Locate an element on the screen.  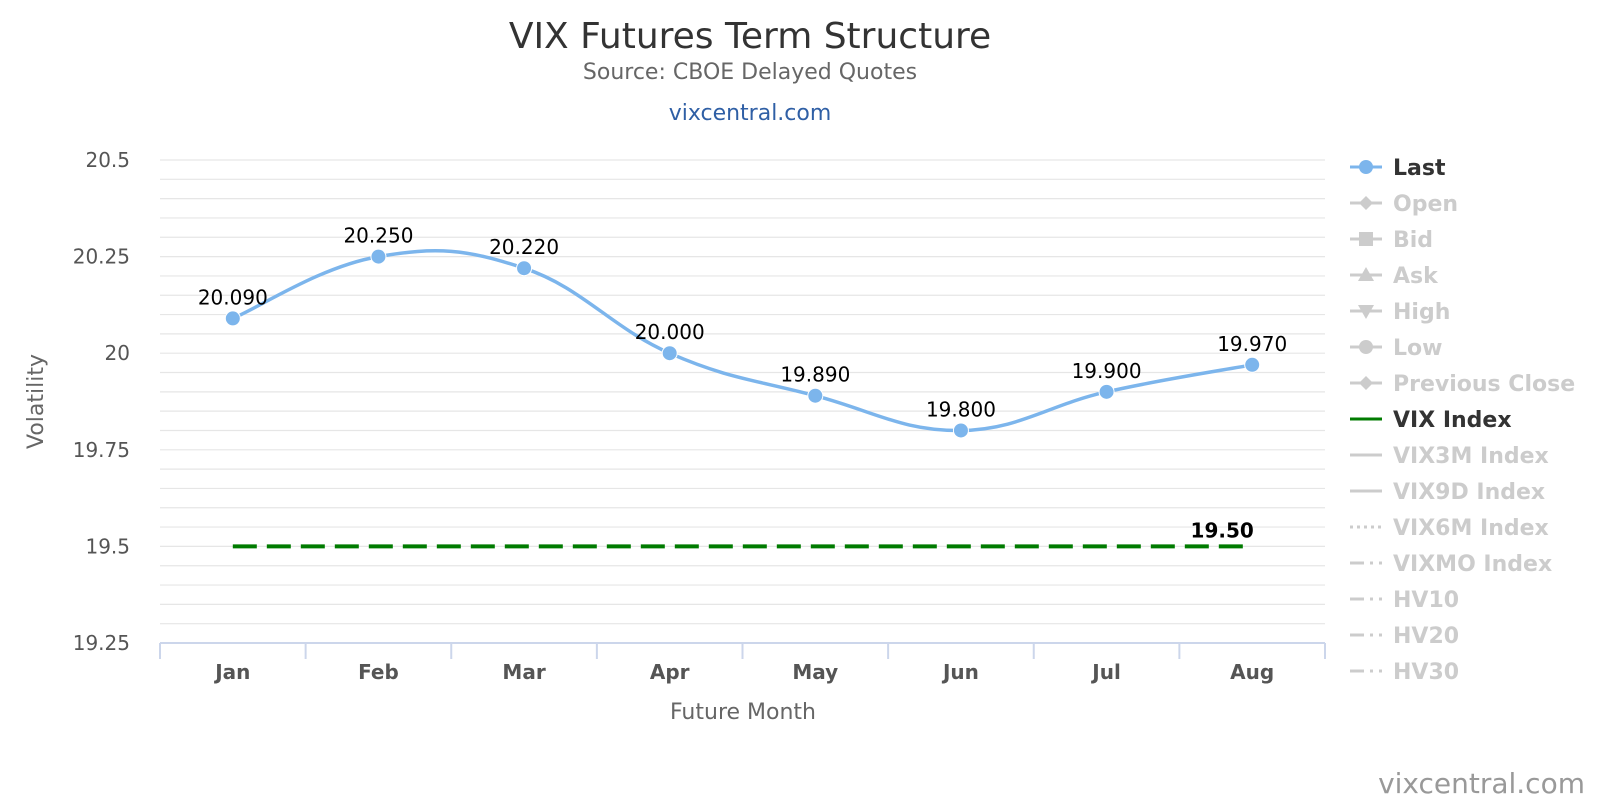
legend-item: HV10 is located at coordinates (1404, 600).